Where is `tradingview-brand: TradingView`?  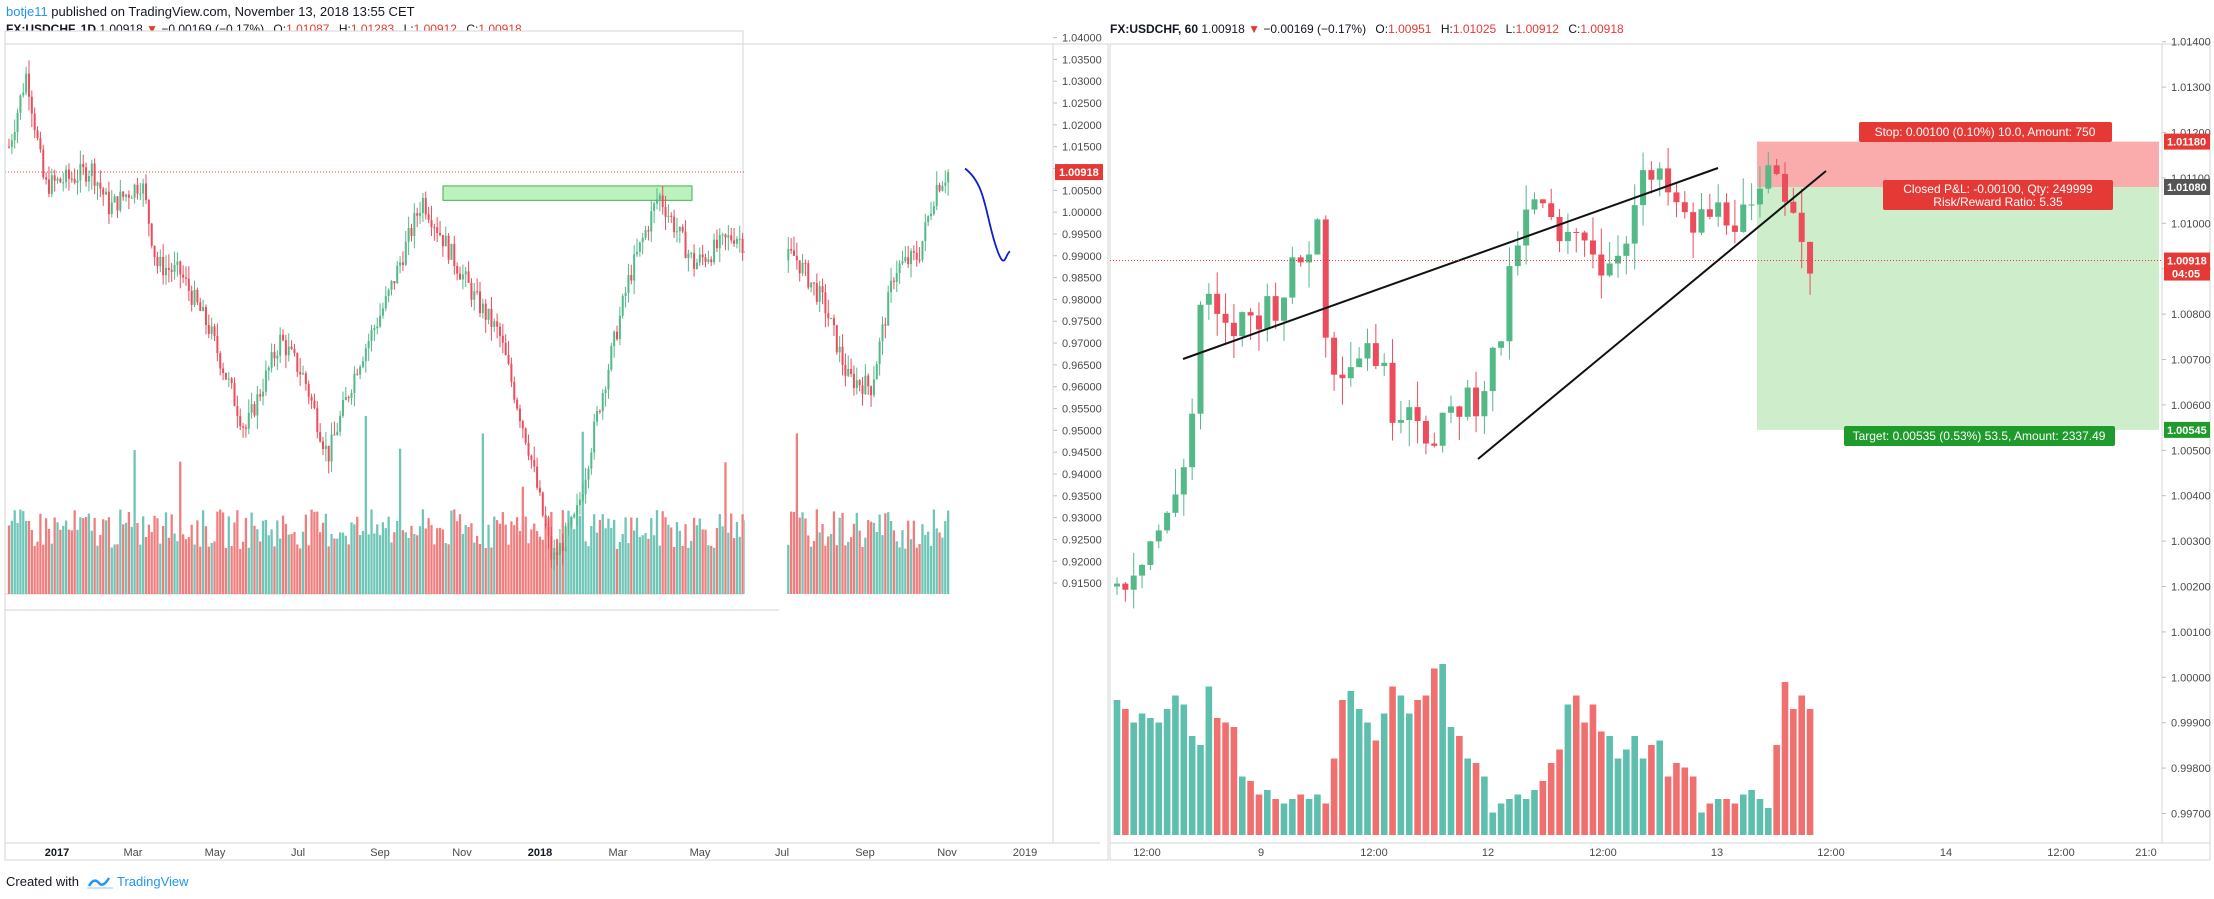 tradingview-brand: TradingView is located at coordinates (137, 881).